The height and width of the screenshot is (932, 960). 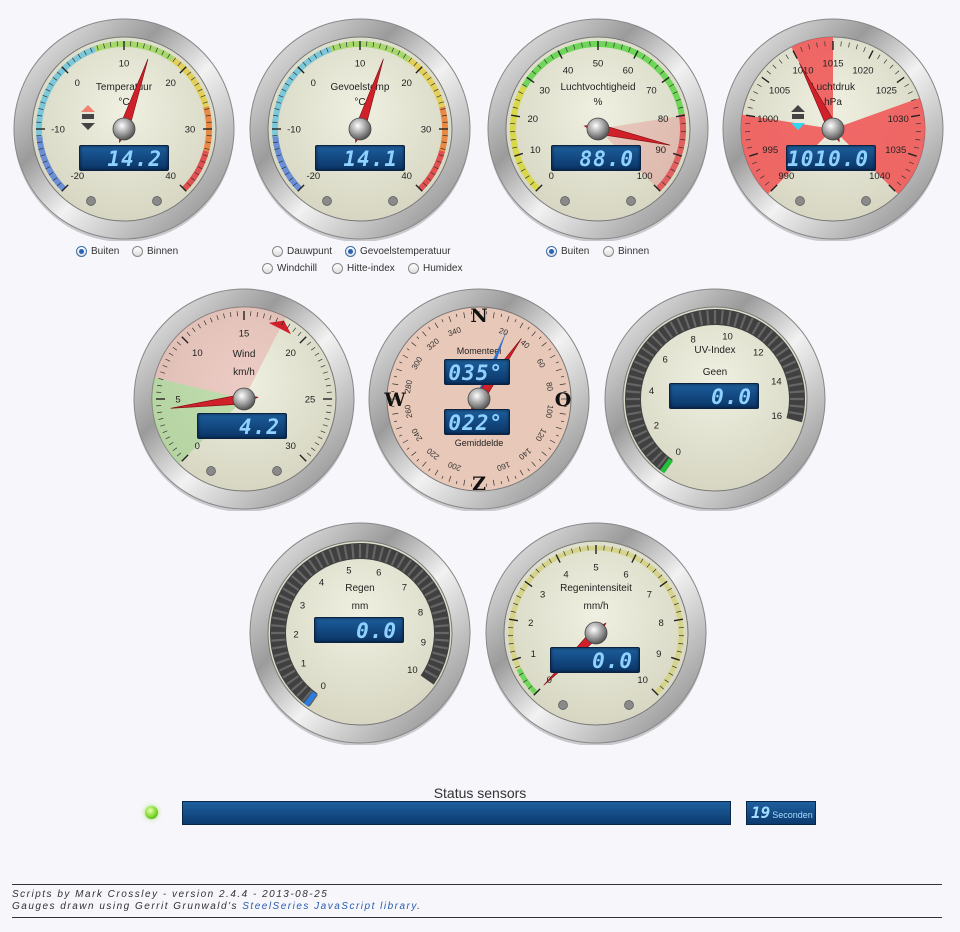 What do you see at coordinates (895, 150) in the screenshot?
I see `tick-label: 1035` at bounding box center [895, 150].